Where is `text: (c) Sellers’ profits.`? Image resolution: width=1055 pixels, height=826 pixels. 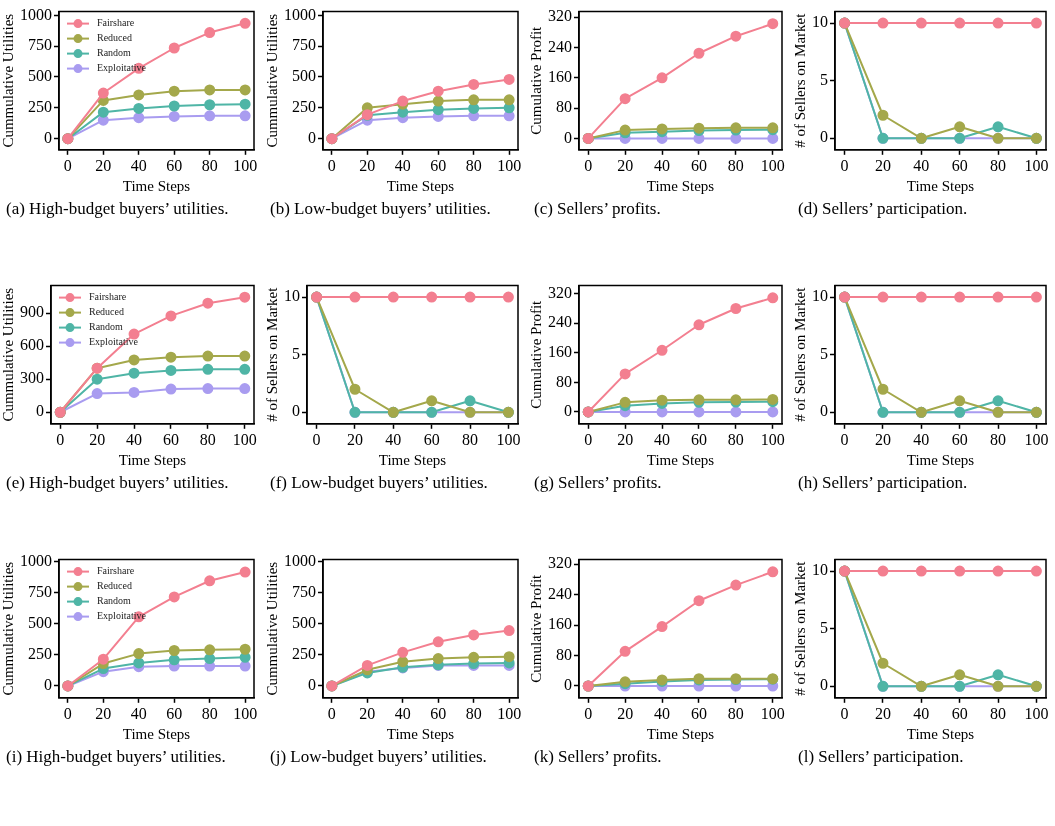
text: (c) Sellers’ profits. is located at coordinates (597, 208).